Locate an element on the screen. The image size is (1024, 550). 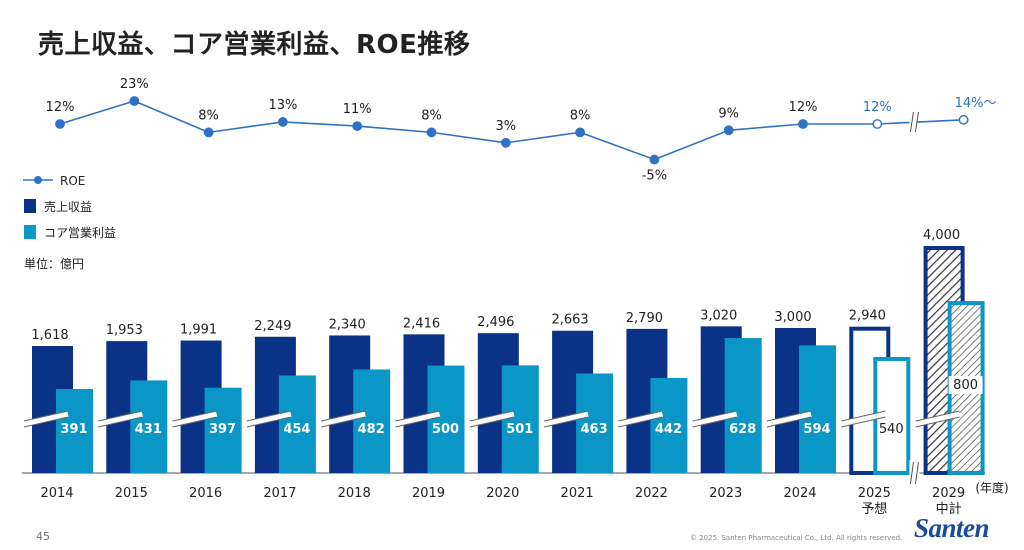
revenue-label-2014: 1,618 is located at coordinates (49, 335).